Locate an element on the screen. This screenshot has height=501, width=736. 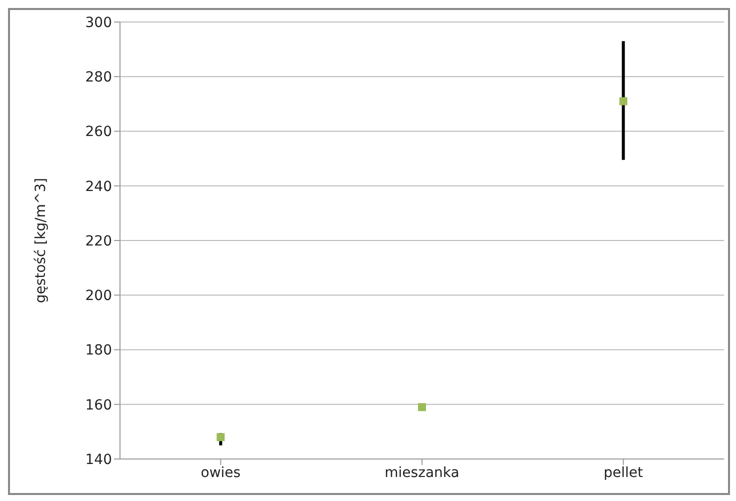
y-tick-label: 300 is located at coordinates (98, 22).